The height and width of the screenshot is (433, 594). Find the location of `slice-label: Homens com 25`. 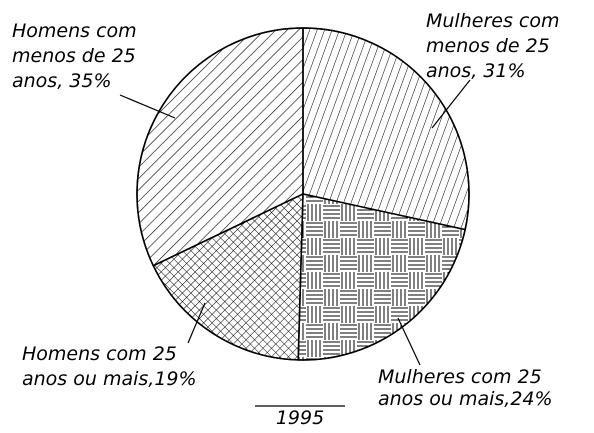

slice-label: Homens com 25 is located at coordinates (99, 354).